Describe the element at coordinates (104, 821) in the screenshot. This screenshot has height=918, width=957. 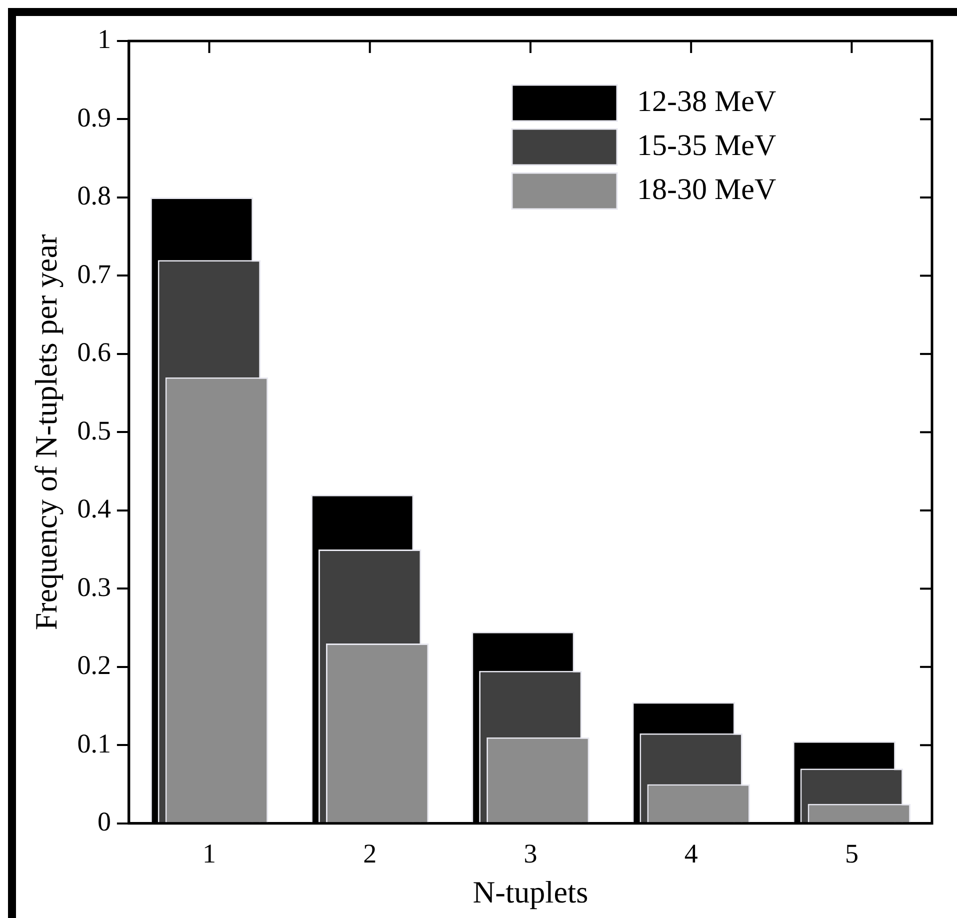
I see `y-tick-label: 0` at that location.